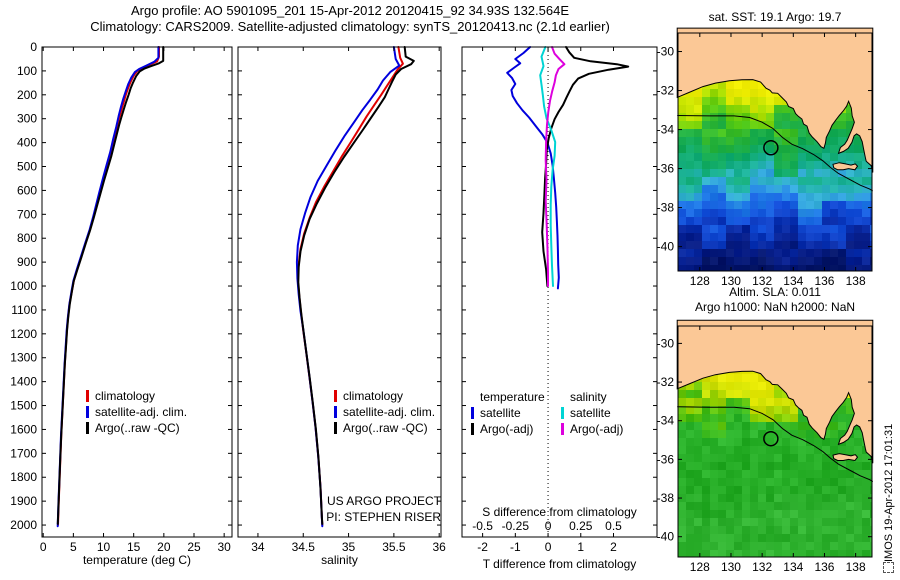 This screenshot has height=580, width=900. I want to click on tick-label: 138, so click(856, 567).